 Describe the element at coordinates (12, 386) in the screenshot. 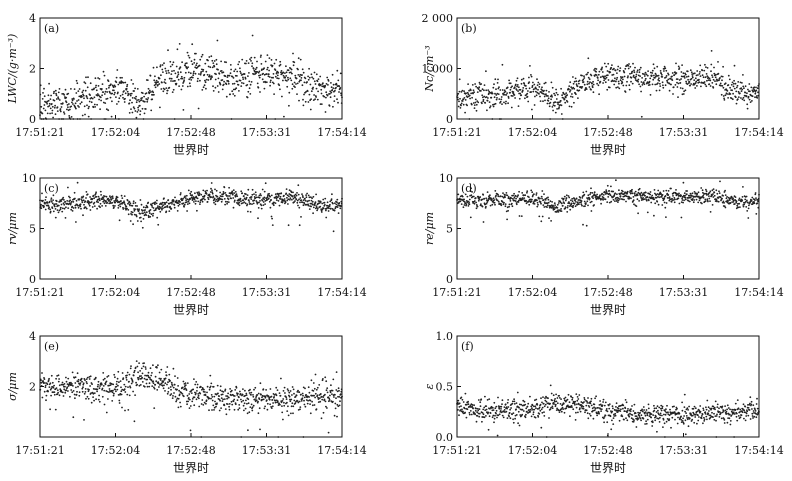

I see `y-axis-label: σ/μm` at that location.